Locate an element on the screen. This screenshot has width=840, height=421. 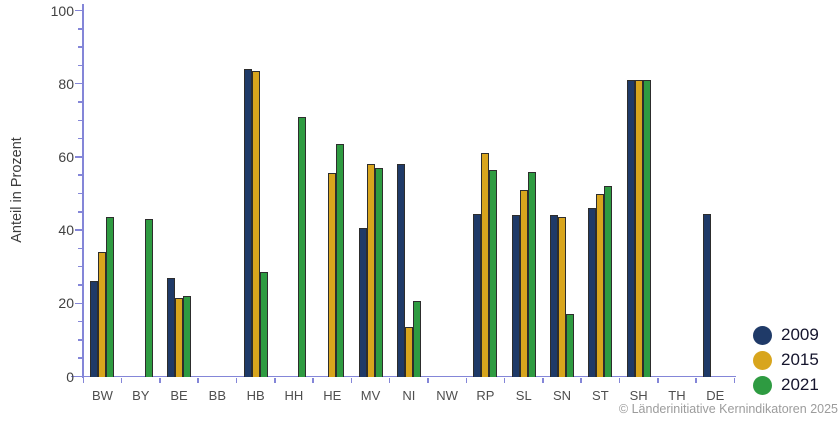
bar-SH-2021 is located at coordinates (646, 228).